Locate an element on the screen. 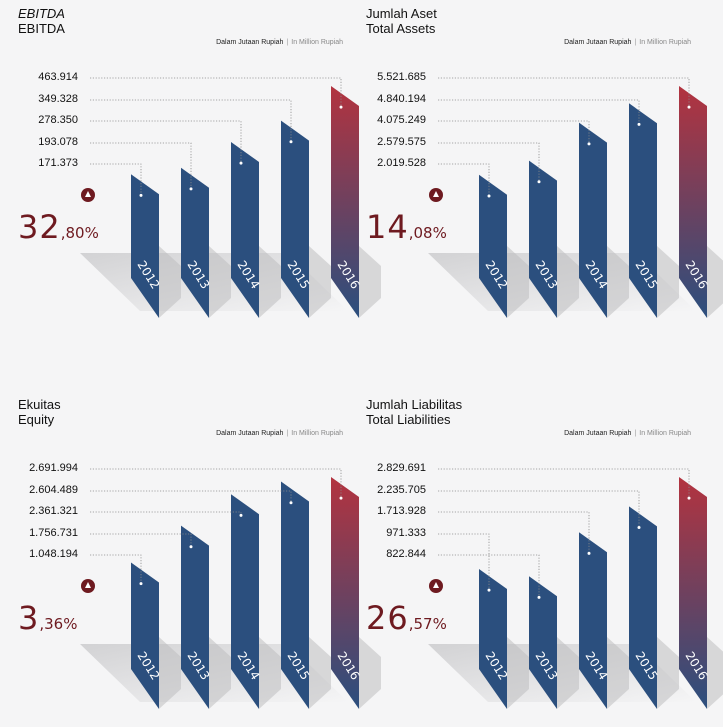 Image resolution: width=723 pixels, height=727 pixels. chart-subtitle: Total Liabilities is located at coordinates (408, 419).